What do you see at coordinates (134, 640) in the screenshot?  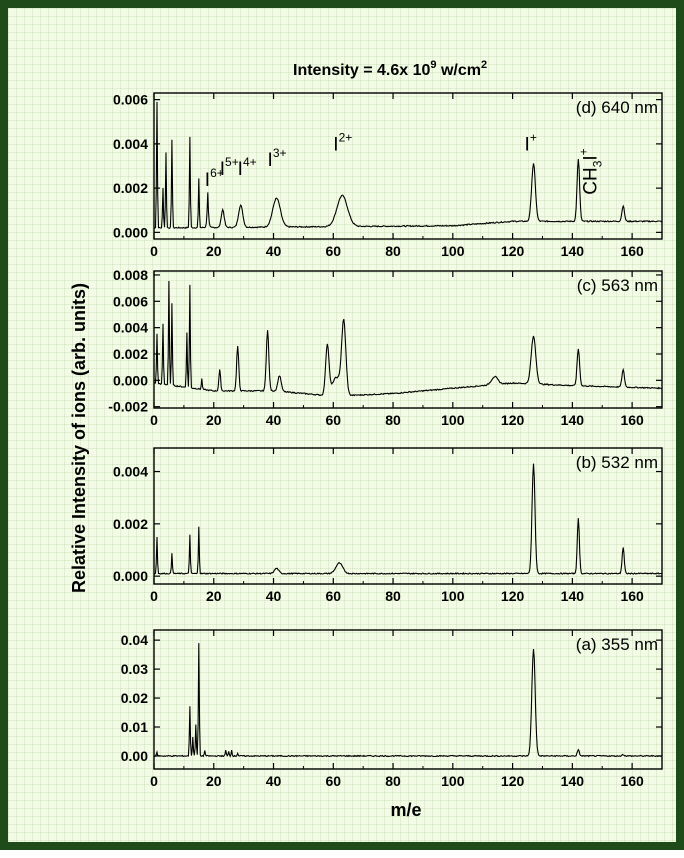 I see `y-tick-label: 0.04` at bounding box center [134, 640].